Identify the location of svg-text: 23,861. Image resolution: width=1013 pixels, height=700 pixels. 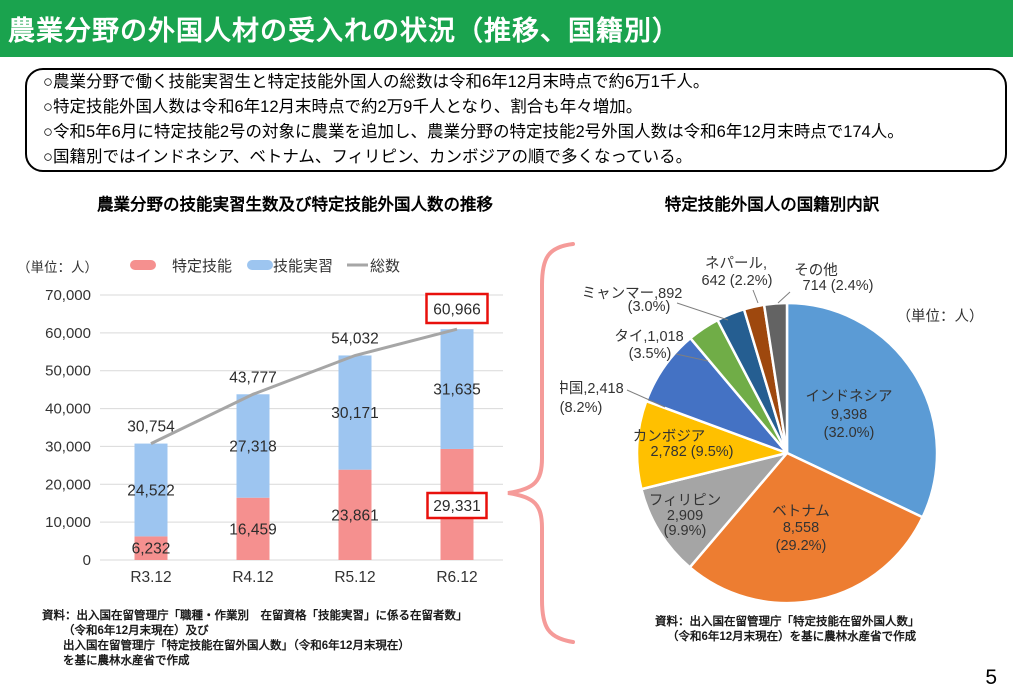
(354, 515).